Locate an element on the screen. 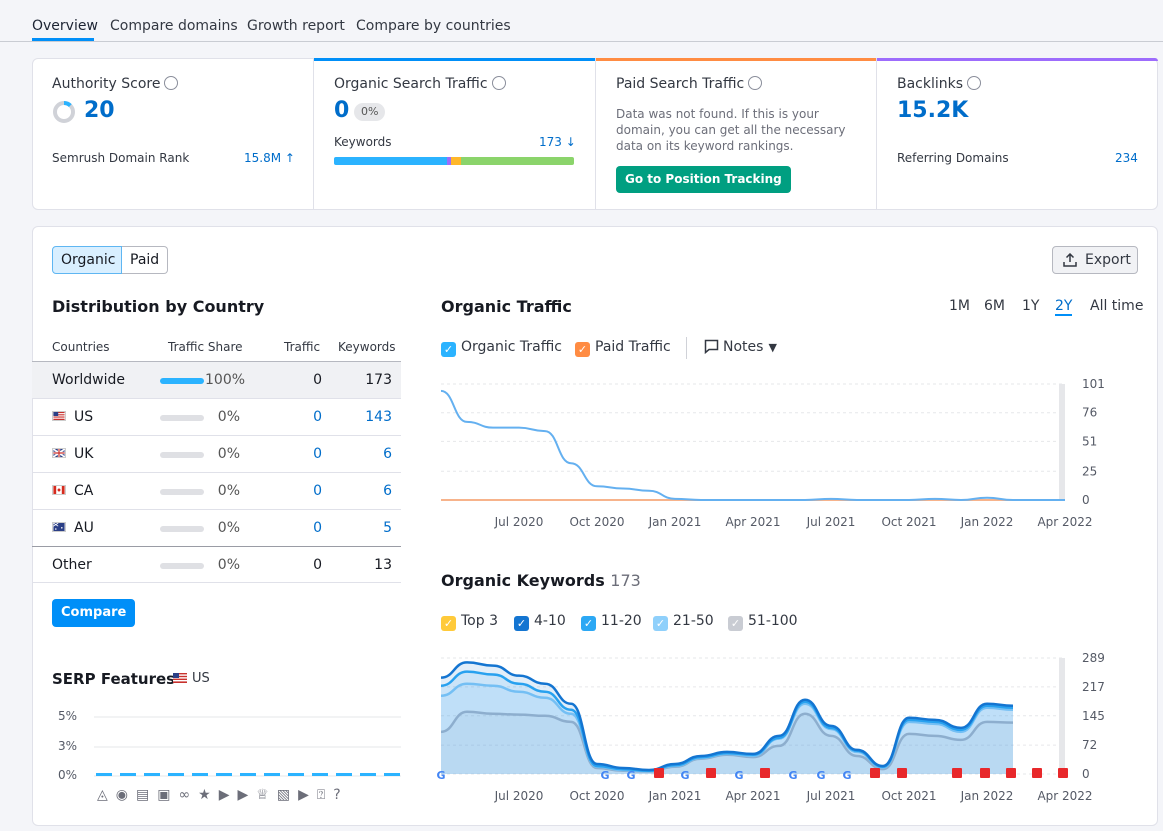  tab-compare-by-countries: Compare by countries is located at coordinates (433, 26).